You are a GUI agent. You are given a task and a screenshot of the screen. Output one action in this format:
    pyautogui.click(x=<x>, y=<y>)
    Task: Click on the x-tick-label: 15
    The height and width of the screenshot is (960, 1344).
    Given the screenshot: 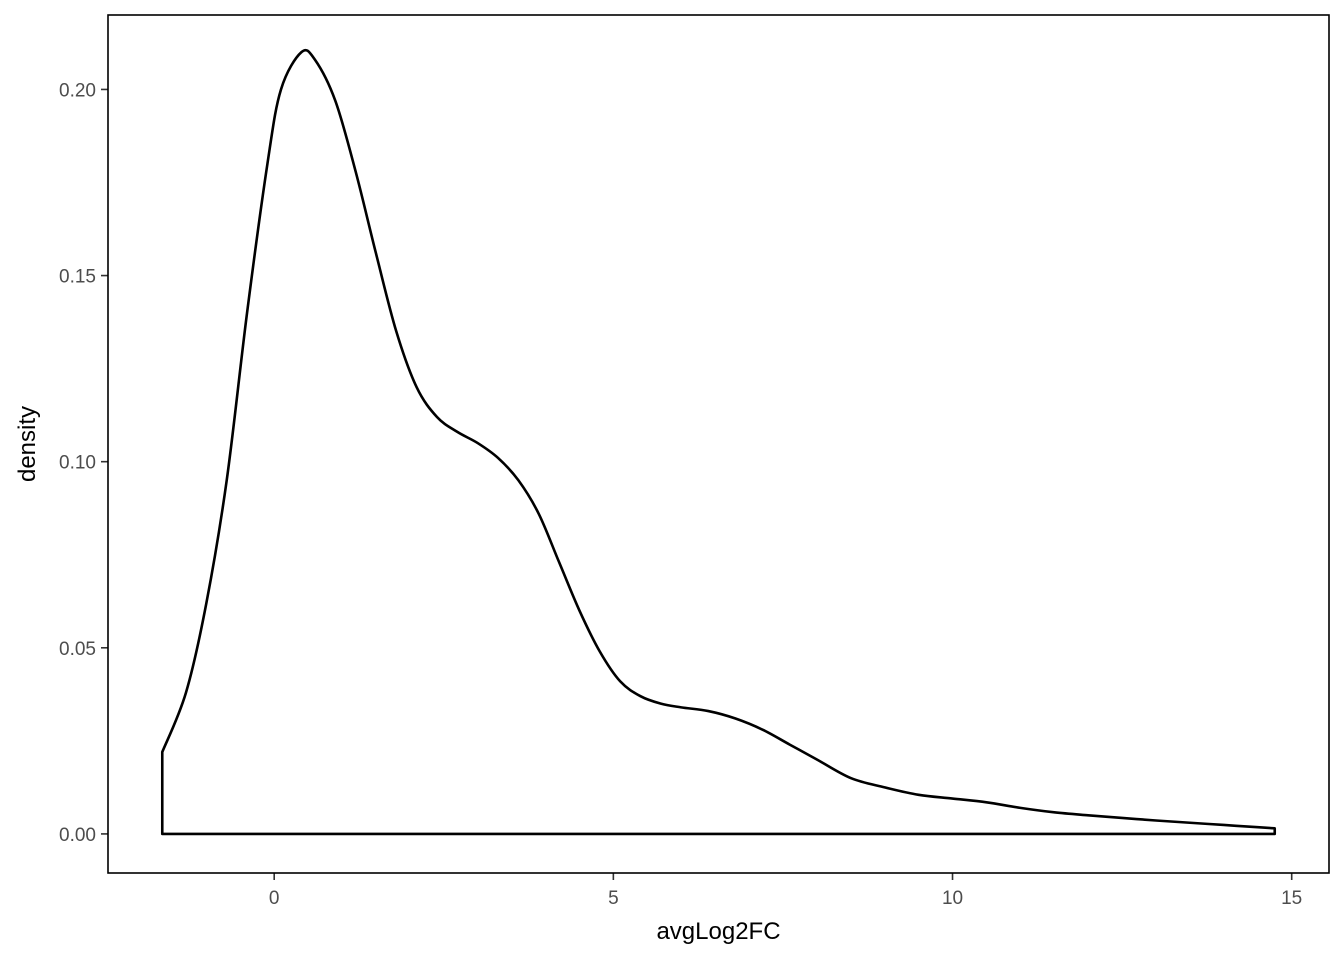 What is the action you would take?
    pyautogui.click(x=1291, y=898)
    